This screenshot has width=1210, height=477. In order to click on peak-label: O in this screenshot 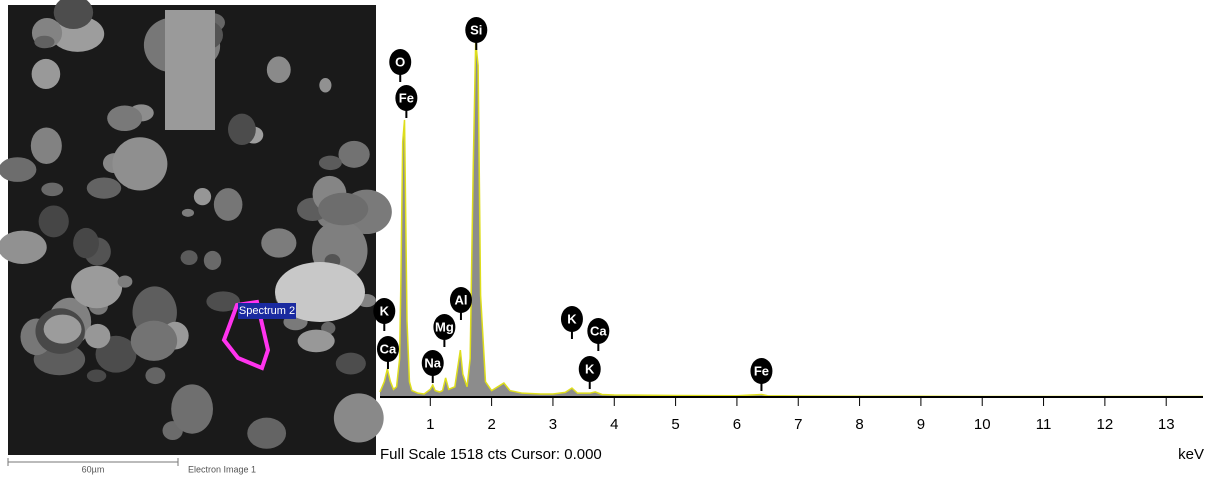, I will do `click(400, 61)`.